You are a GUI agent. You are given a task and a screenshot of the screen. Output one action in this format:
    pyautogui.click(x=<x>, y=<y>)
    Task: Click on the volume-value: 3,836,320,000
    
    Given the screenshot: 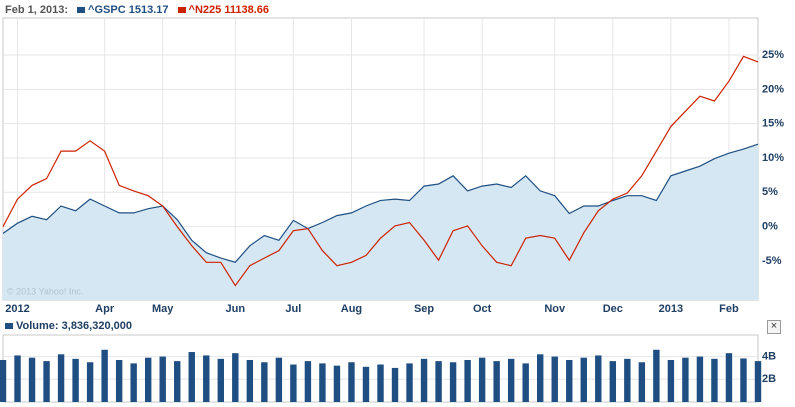 What is the action you would take?
    pyautogui.click(x=96, y=326)
    